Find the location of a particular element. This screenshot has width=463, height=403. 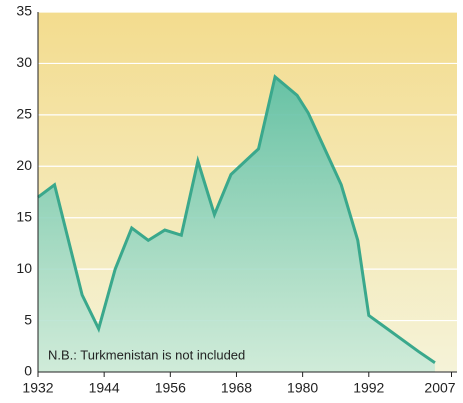

x-tick-label: 2007 is located at coordinates (439, 388).